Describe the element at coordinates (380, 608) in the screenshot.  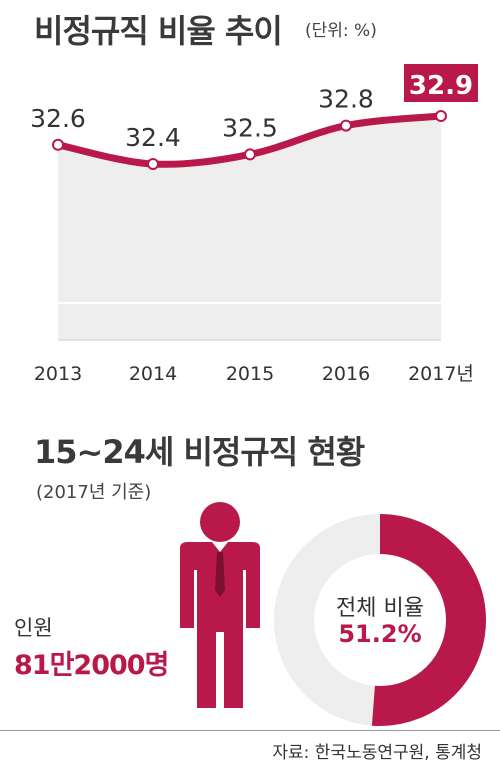
I see `ratio-label: 전체 비율` at that location.